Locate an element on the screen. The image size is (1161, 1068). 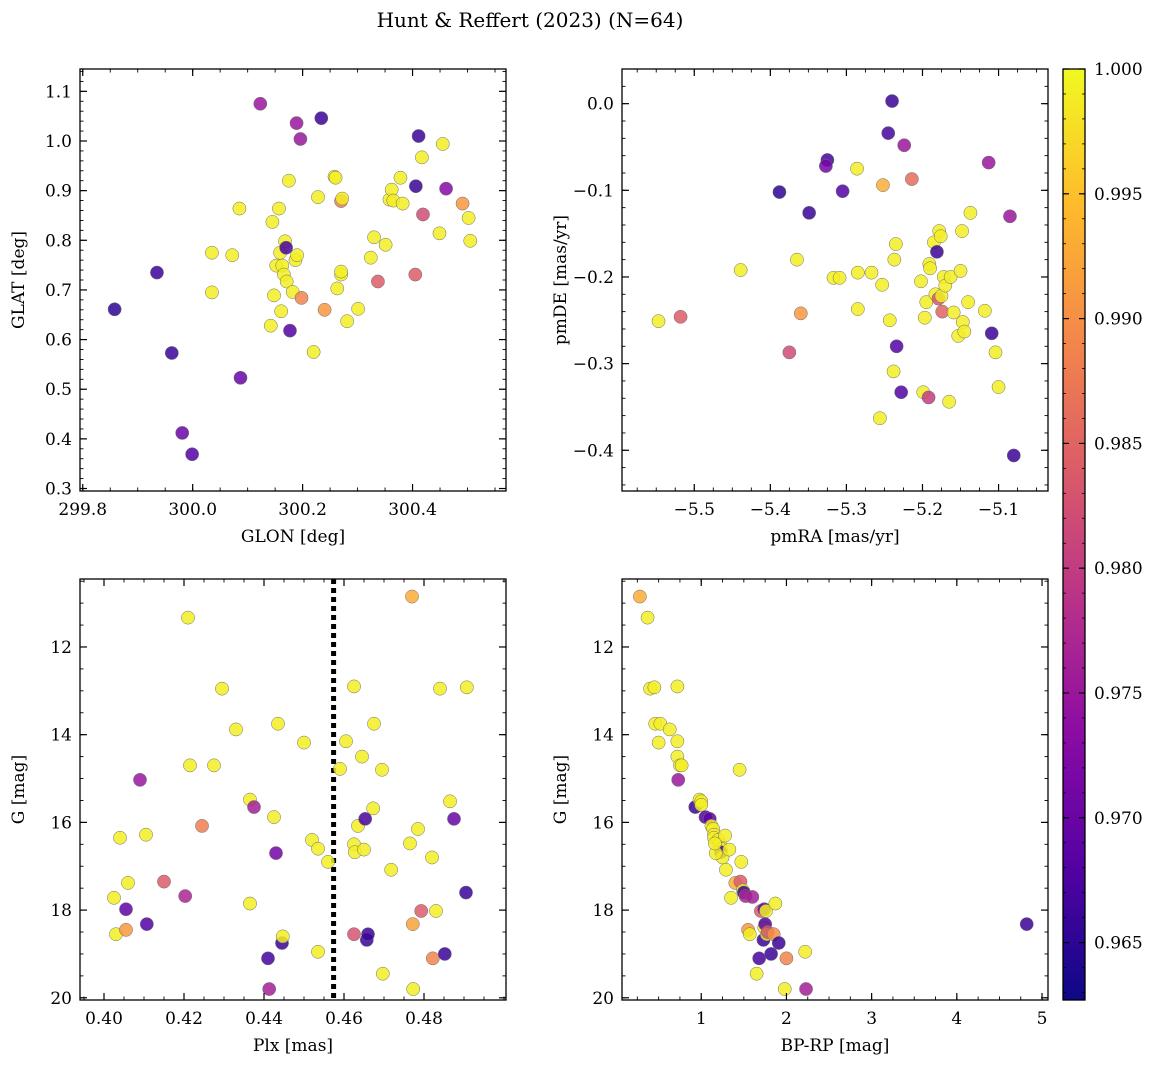
x-tick-label: 300.2 is located at coordinates (302, 510).